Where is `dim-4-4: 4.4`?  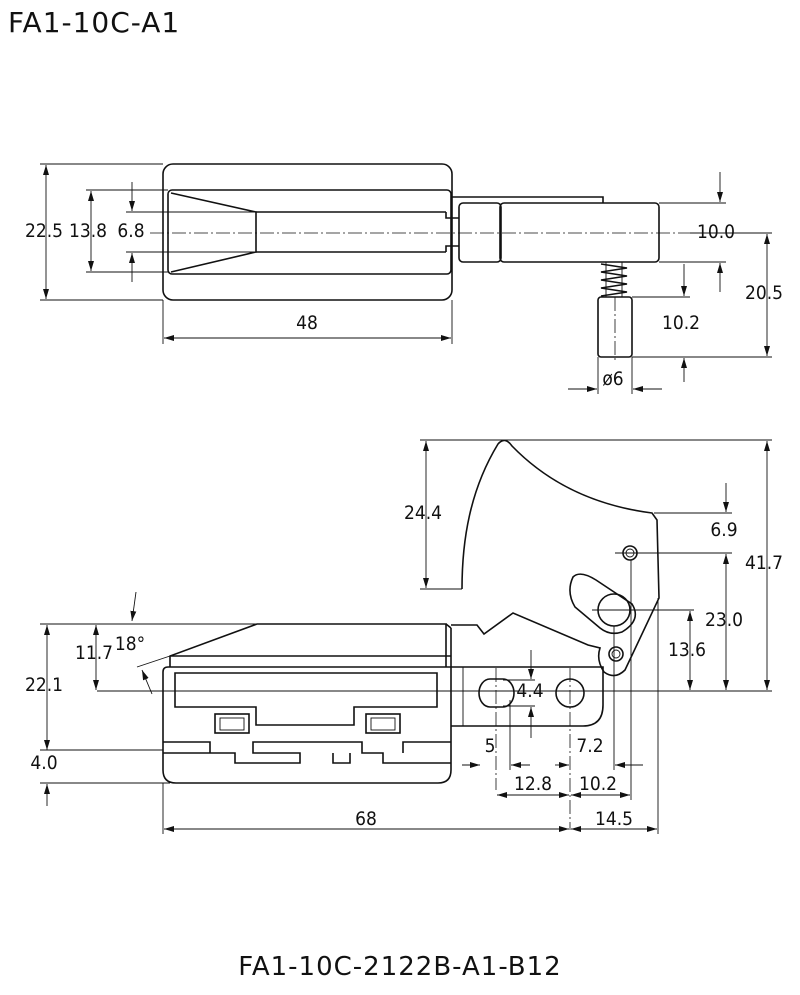 dim-4-4: 4.4 is located at coordinates (529, 691).